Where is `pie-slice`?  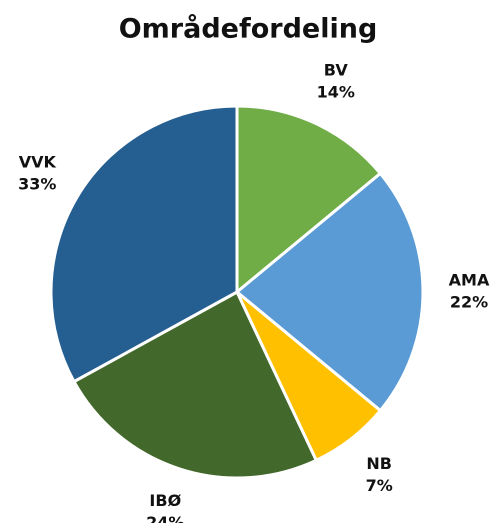
pie-slice is located at coordinates (309, 200).